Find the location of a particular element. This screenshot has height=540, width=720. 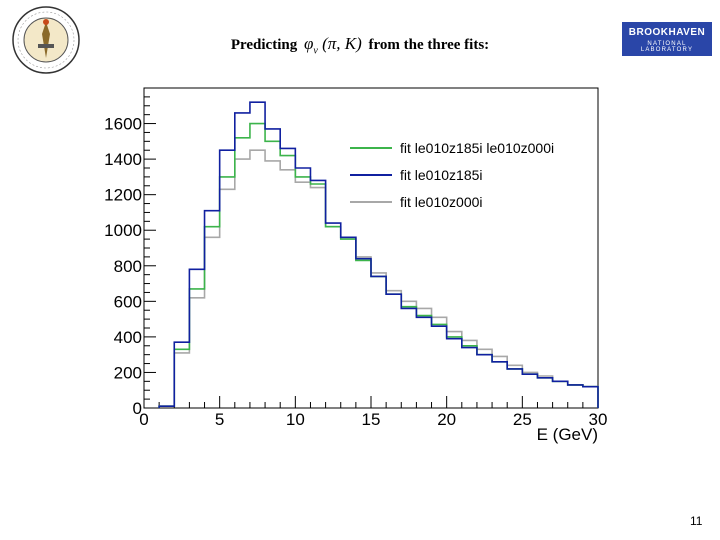

x-tick-label: 25 is located at coordinates (522, 419).